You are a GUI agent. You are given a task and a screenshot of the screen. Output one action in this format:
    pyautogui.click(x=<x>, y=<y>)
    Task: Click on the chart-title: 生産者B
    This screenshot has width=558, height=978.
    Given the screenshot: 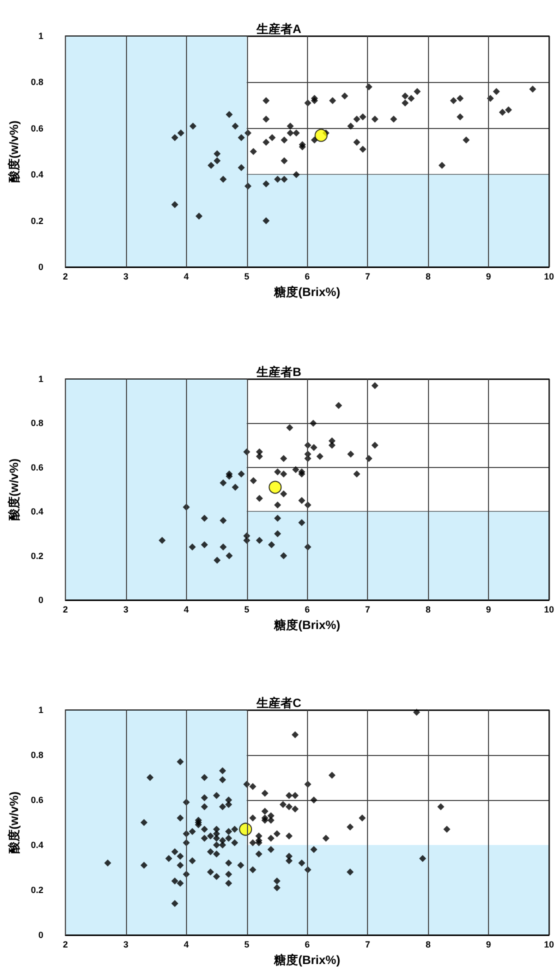 What is the action you would take?
    pyautogui.click(x=279, y=372)
    